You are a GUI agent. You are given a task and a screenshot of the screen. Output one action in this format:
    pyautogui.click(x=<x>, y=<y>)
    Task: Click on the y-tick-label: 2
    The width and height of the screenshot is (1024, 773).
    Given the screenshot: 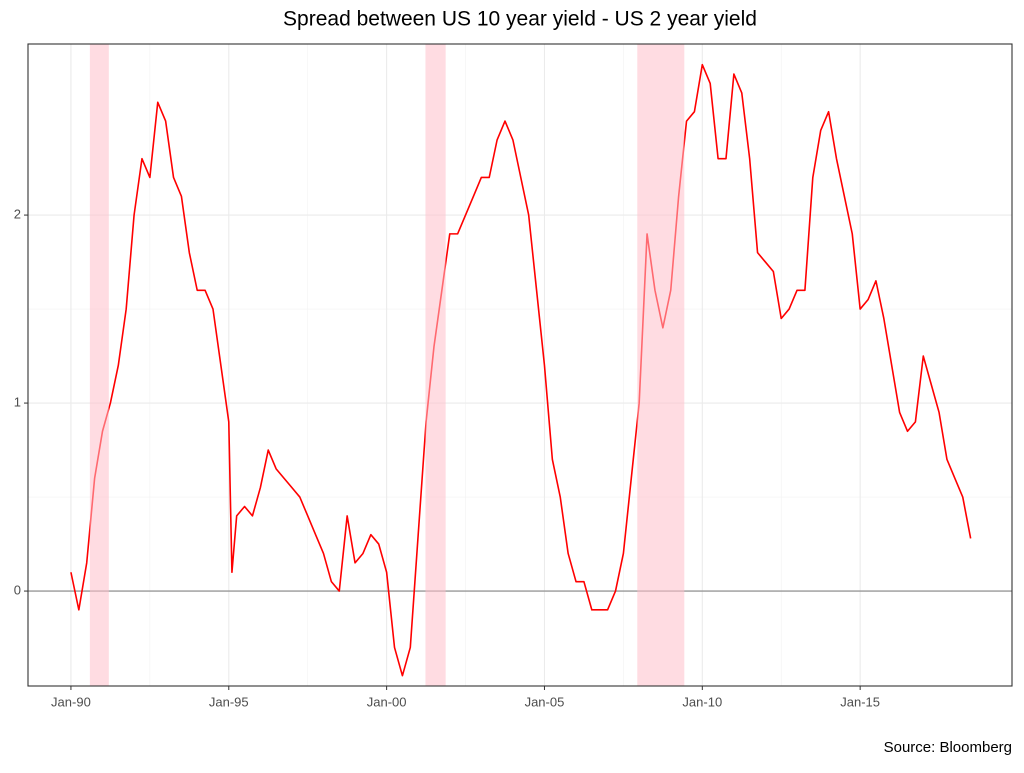 What is the action you would take?
    pyautogui.click(x=17, y=214)
    